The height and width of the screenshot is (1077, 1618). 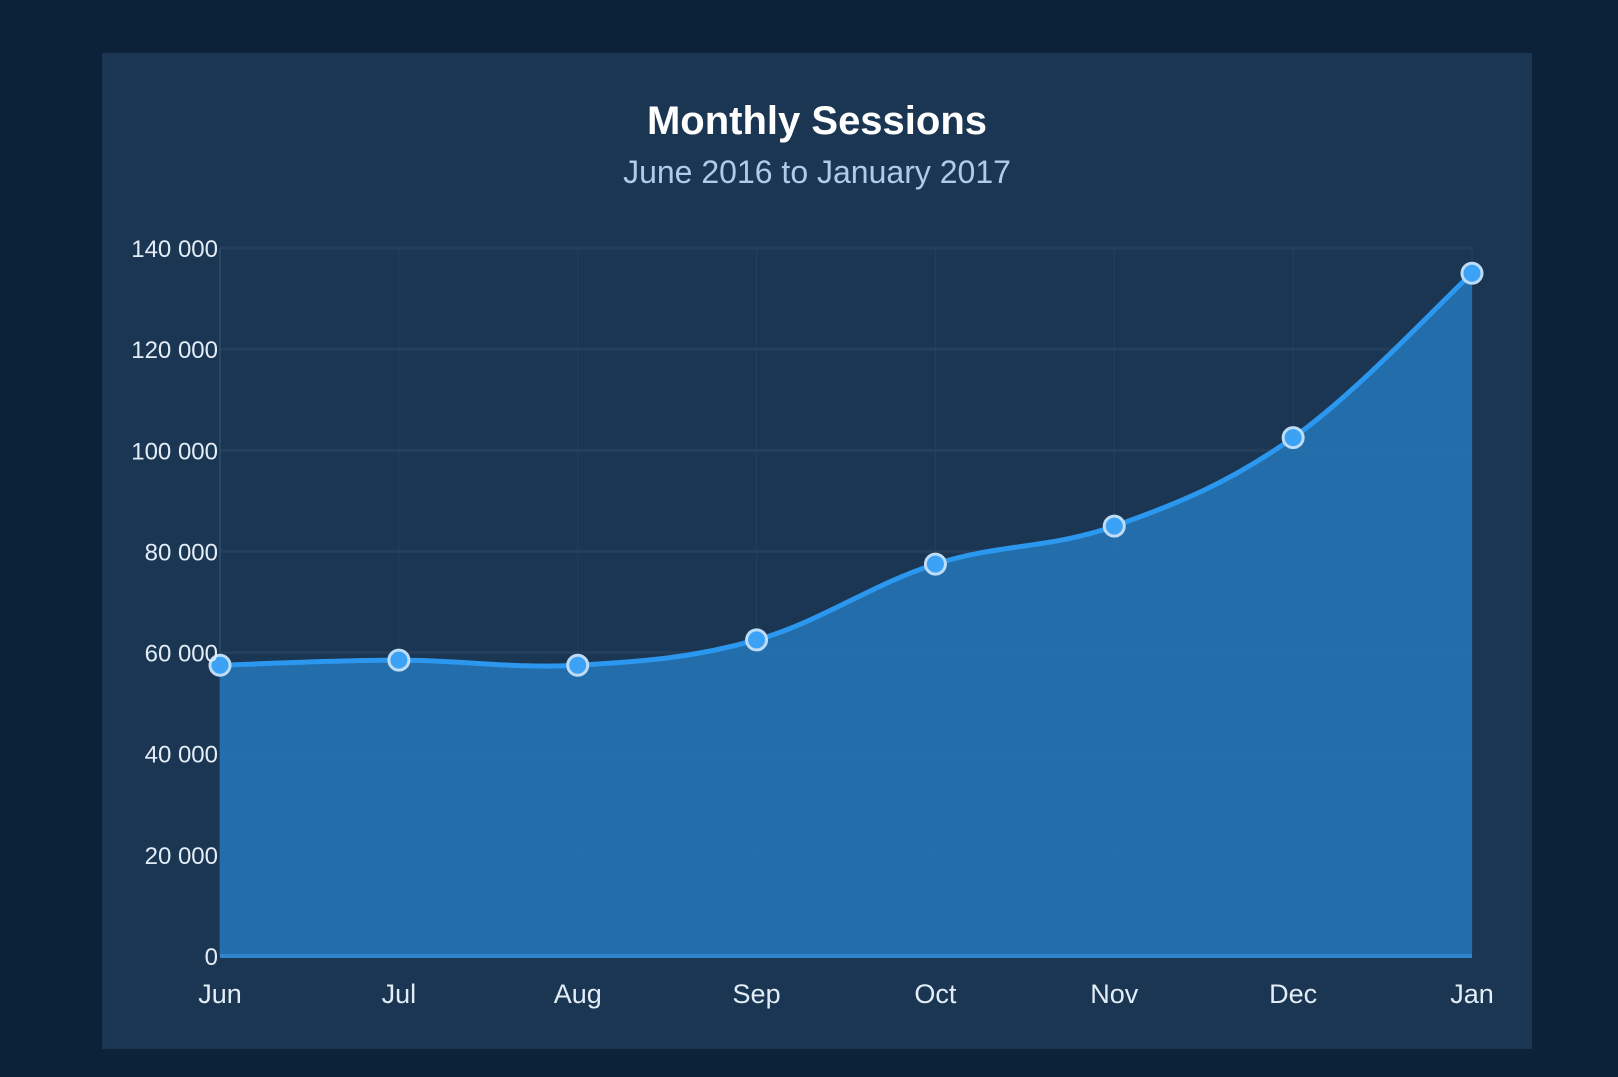 What do you see at coordinates (817, 121) in the screenshot?
I see `chart-title: Monthly Sessions` at bounding box center [817, 121].